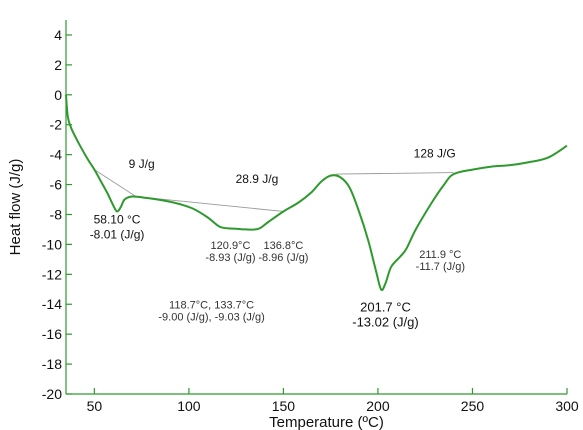 This screenshot has height=430, width=583. I want to click on y-tick-label: -20, so click(52, 394).